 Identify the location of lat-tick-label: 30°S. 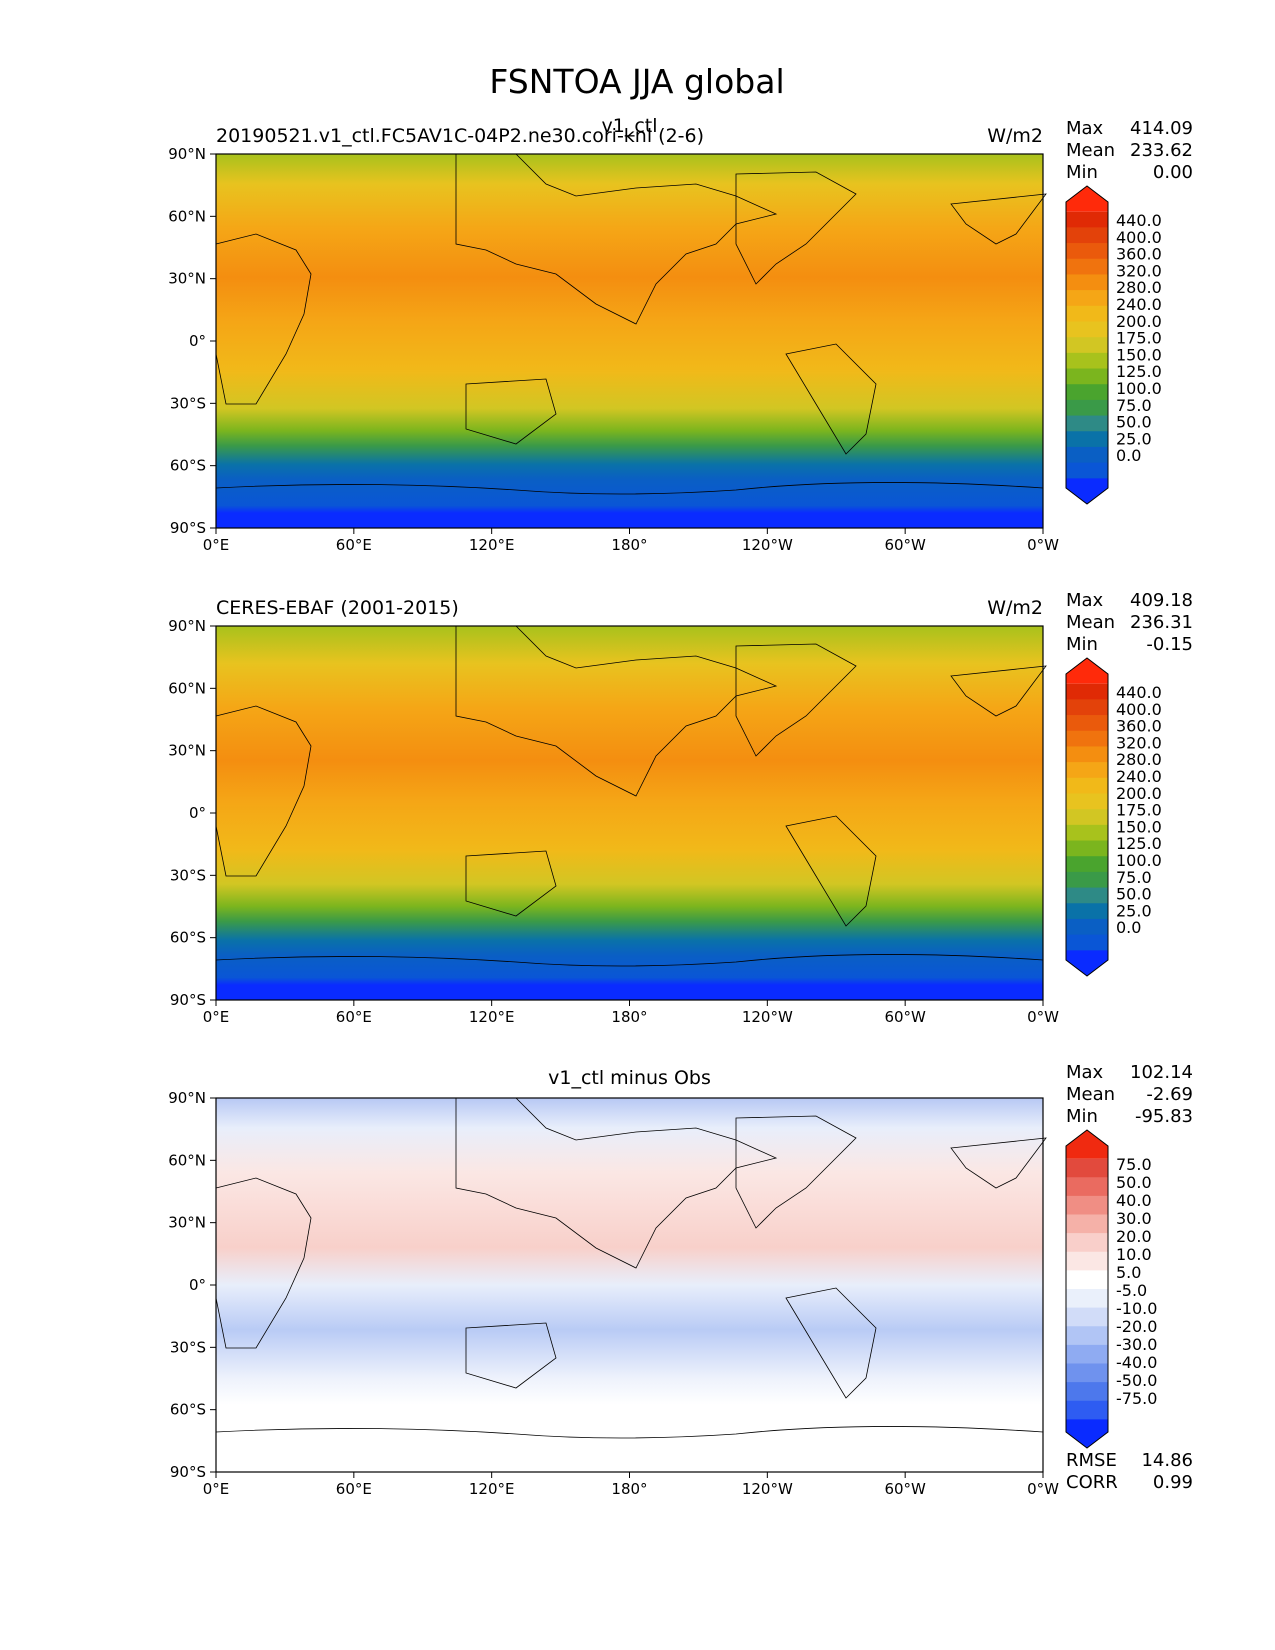
(188, 1347).